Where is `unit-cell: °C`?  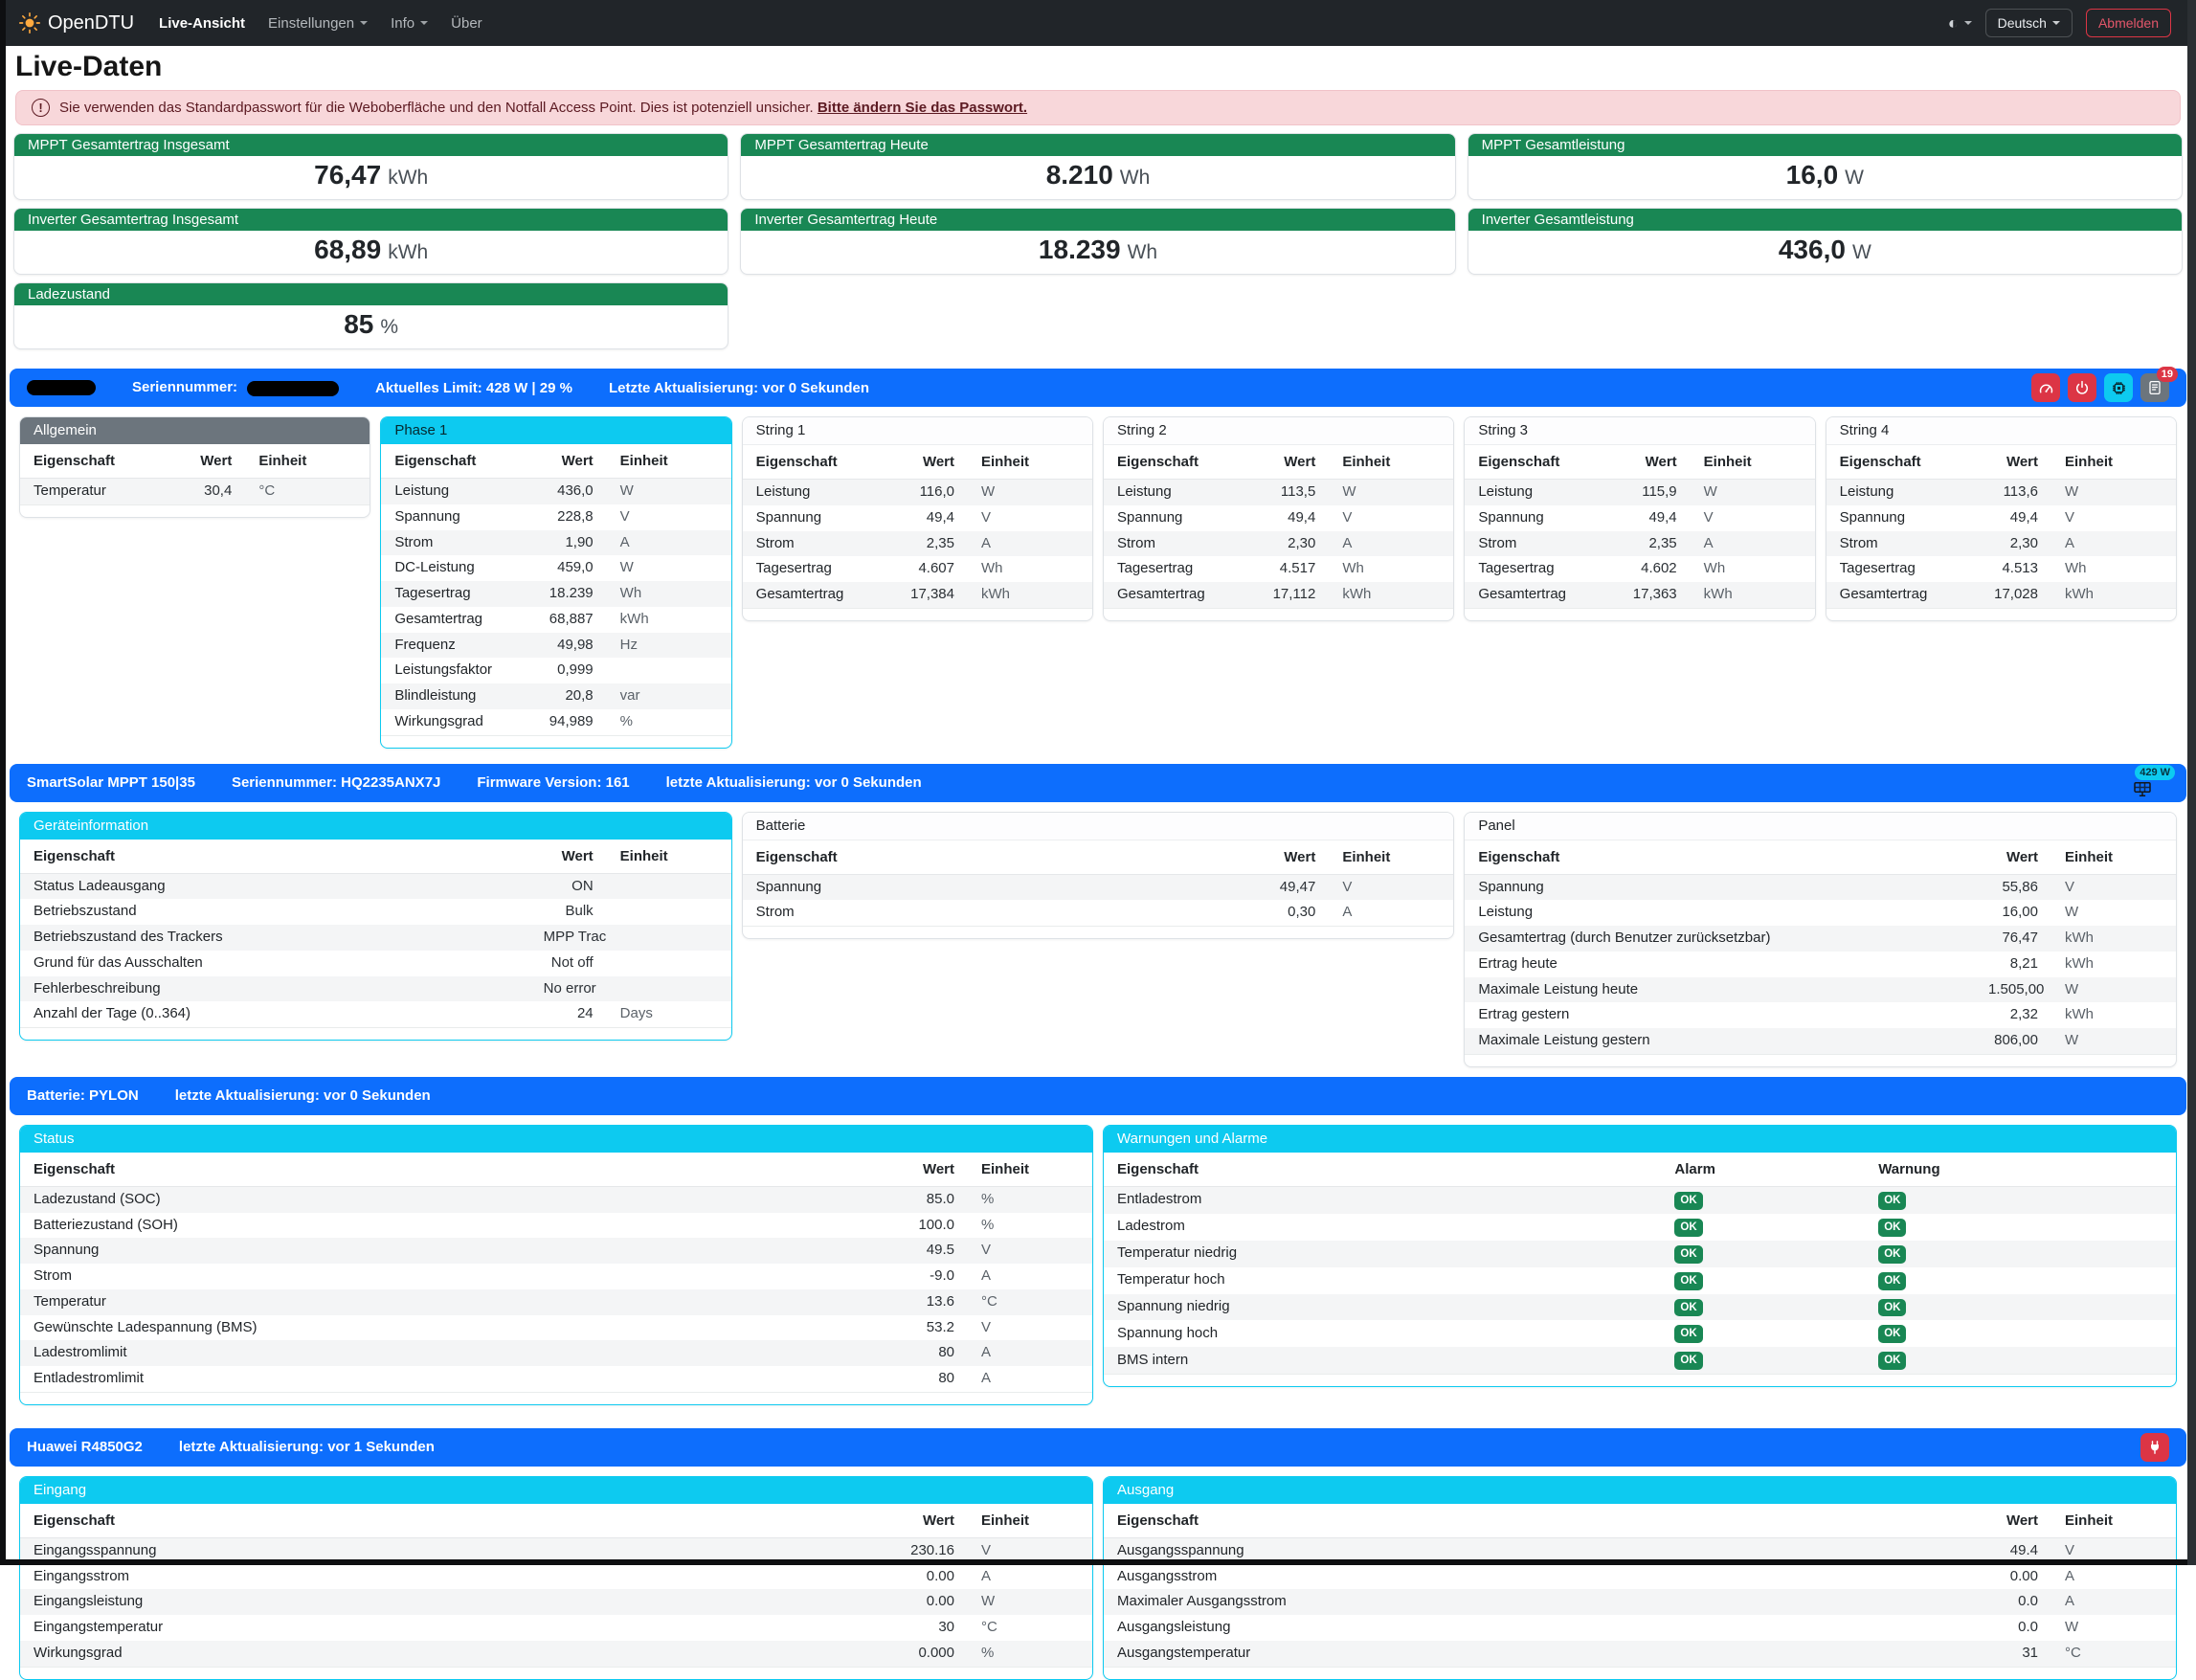
unit-cell: °C is located at coordinates (989, 1627).